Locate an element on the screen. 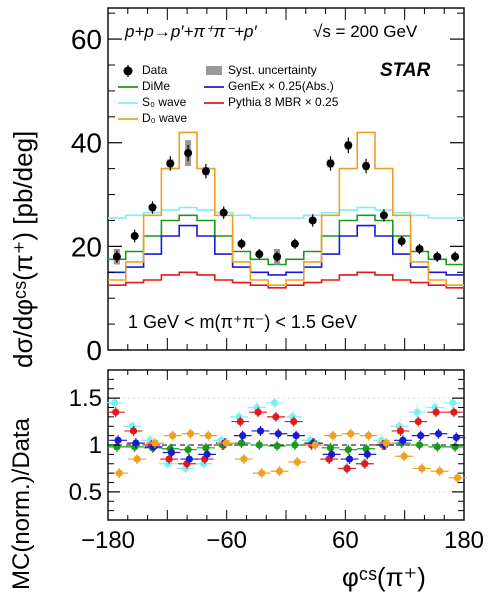 This screenshot has width=492, height=600. legend-syst-marker is located at coordinates (214, 70).